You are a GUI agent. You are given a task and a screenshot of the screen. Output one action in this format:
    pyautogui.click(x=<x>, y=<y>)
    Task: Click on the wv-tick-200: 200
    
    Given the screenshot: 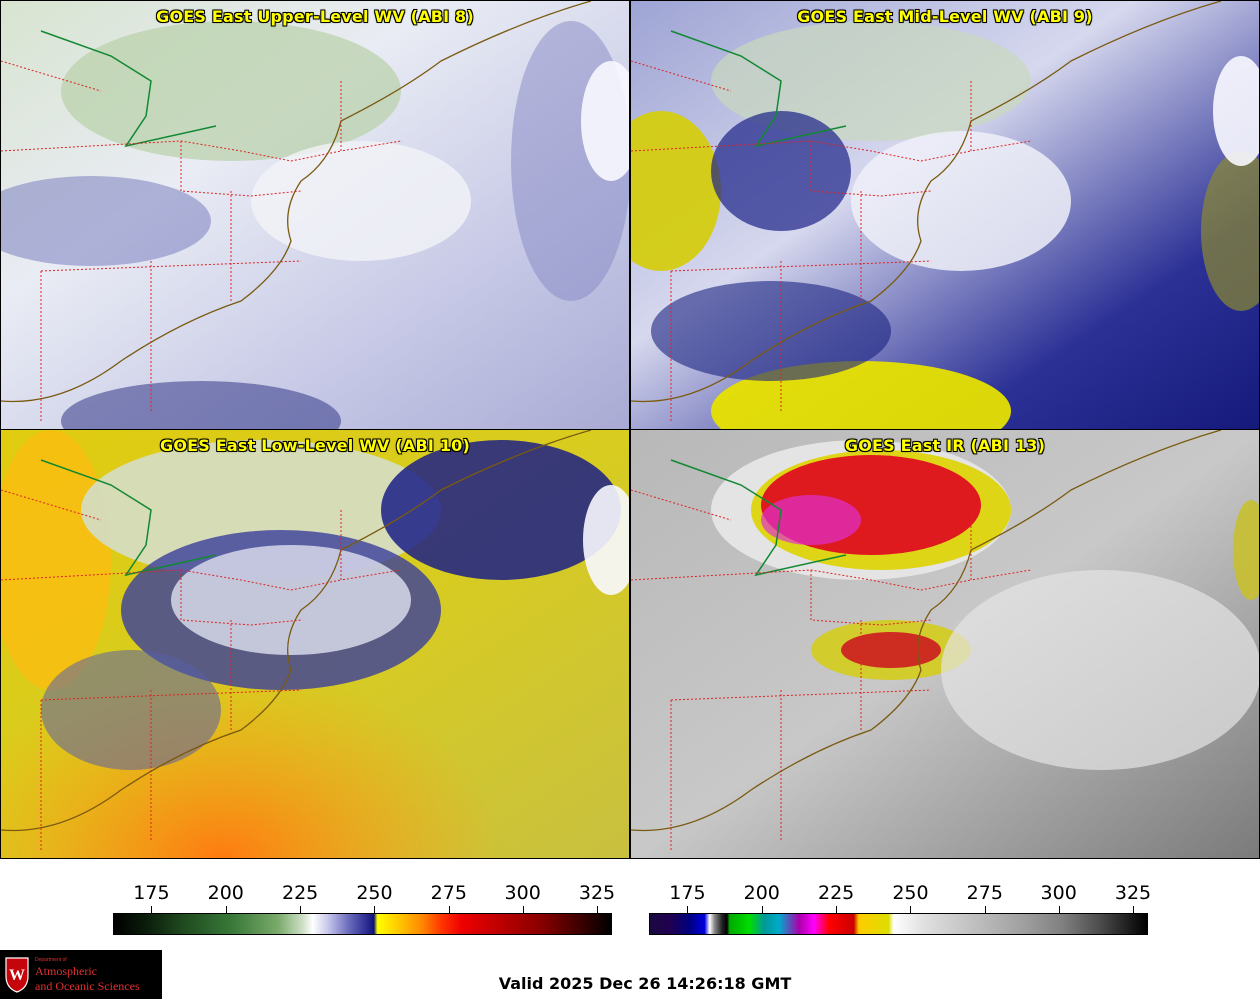 What is the action you would take?
    pyautogui.click(x=225, y=893)
    